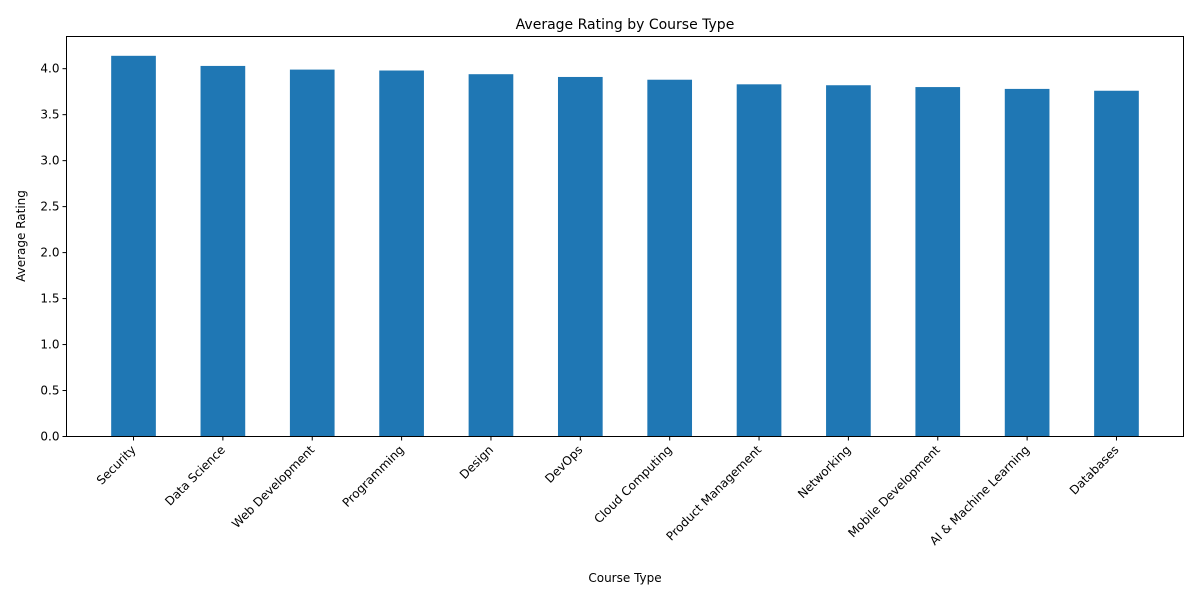  Describe the element at coordinates (491, 255) in the screenshot. I see `bar-design` at that location.